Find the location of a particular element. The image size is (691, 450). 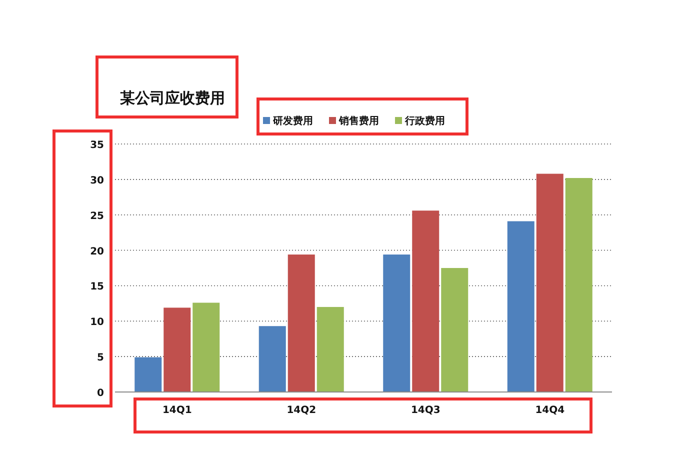

legend-label: 行政费用 is located at coordinates (424, 121).